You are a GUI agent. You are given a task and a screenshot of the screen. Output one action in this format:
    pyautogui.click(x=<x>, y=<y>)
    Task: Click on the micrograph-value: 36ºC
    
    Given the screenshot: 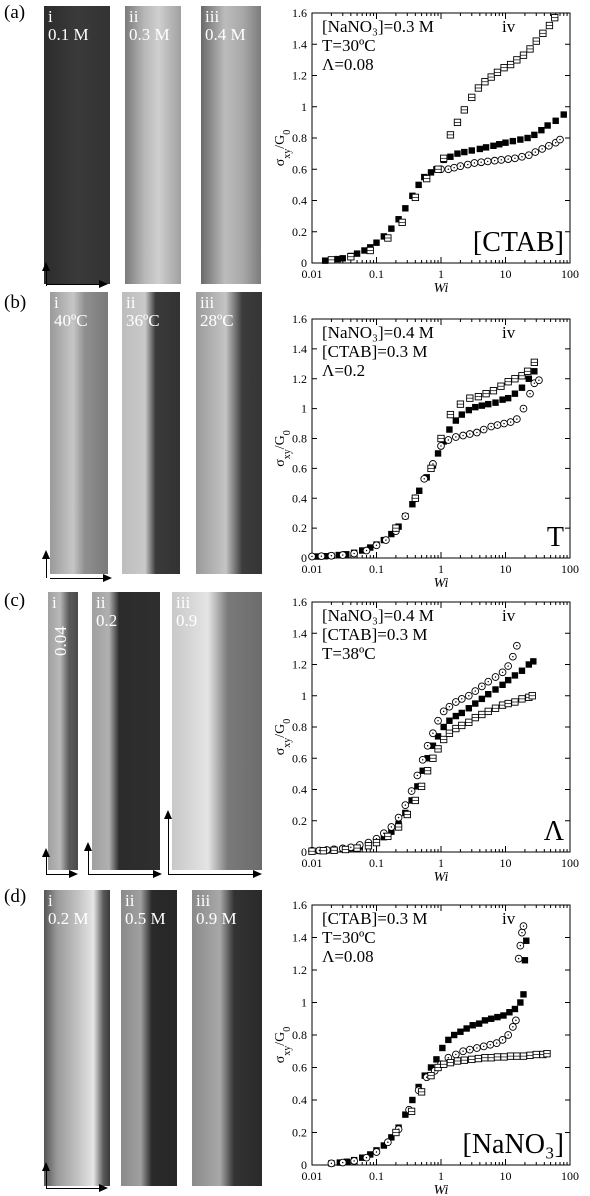 What is the action you would take?
    pyautogui.click(x=143, y=320)
    